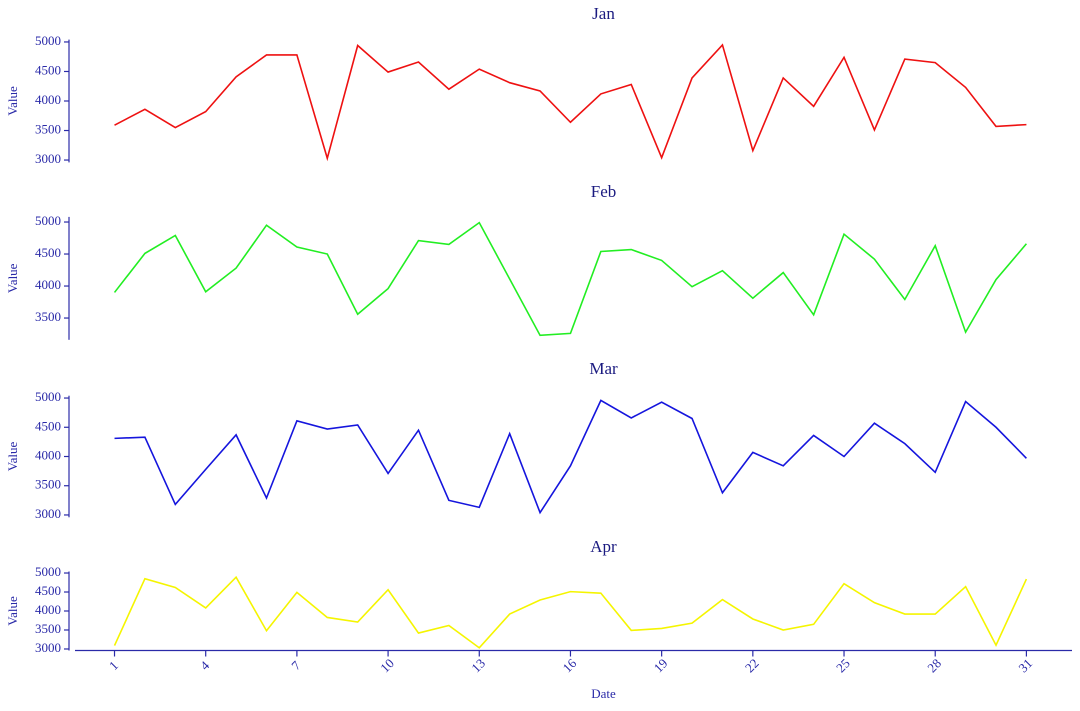 This screenshot has width=1080, height=711. I want to click on x-tick-label: 22, so click(752, 666).